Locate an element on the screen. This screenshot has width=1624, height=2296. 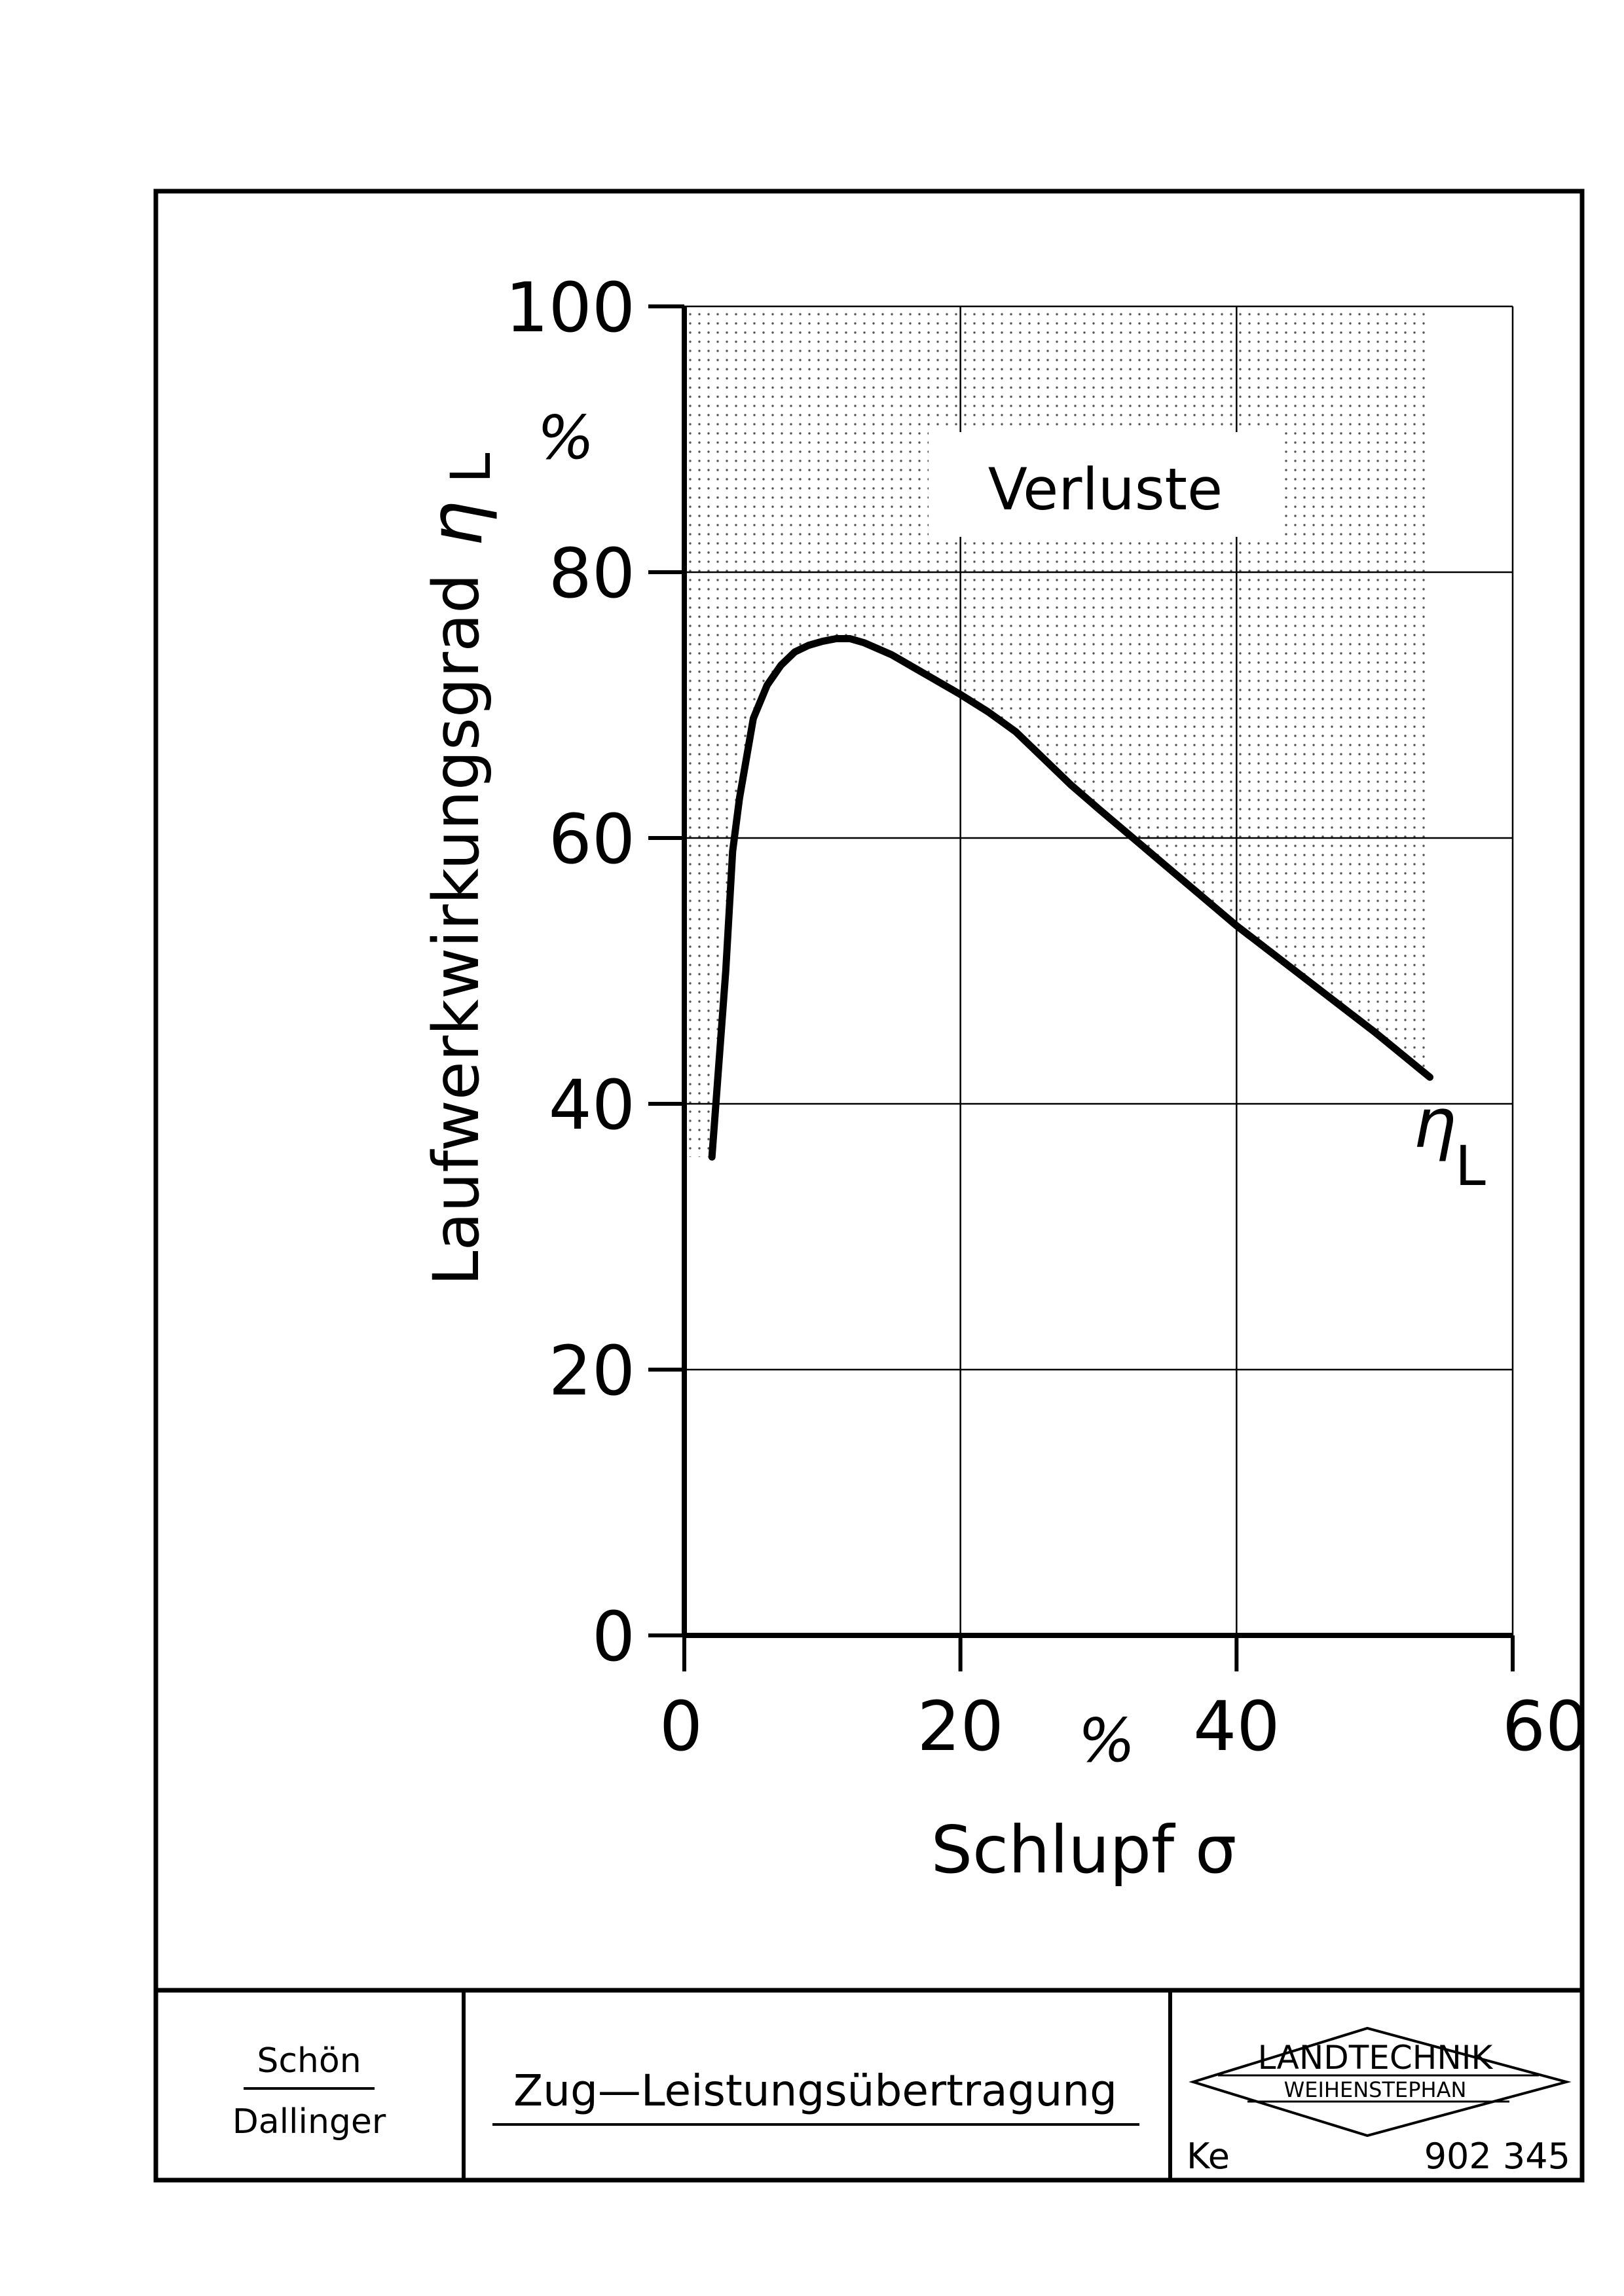
losses-label-background is located at coordinates (1105, 484).